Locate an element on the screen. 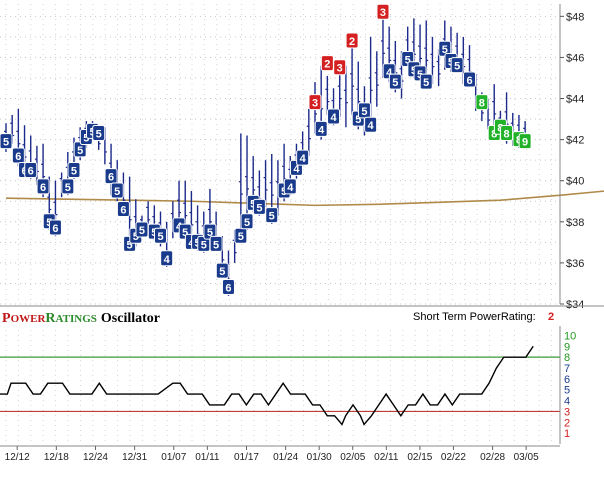 This screenshot has height=482, width=604. rating-badge-label: 2 is located at coordinates (352, 42).